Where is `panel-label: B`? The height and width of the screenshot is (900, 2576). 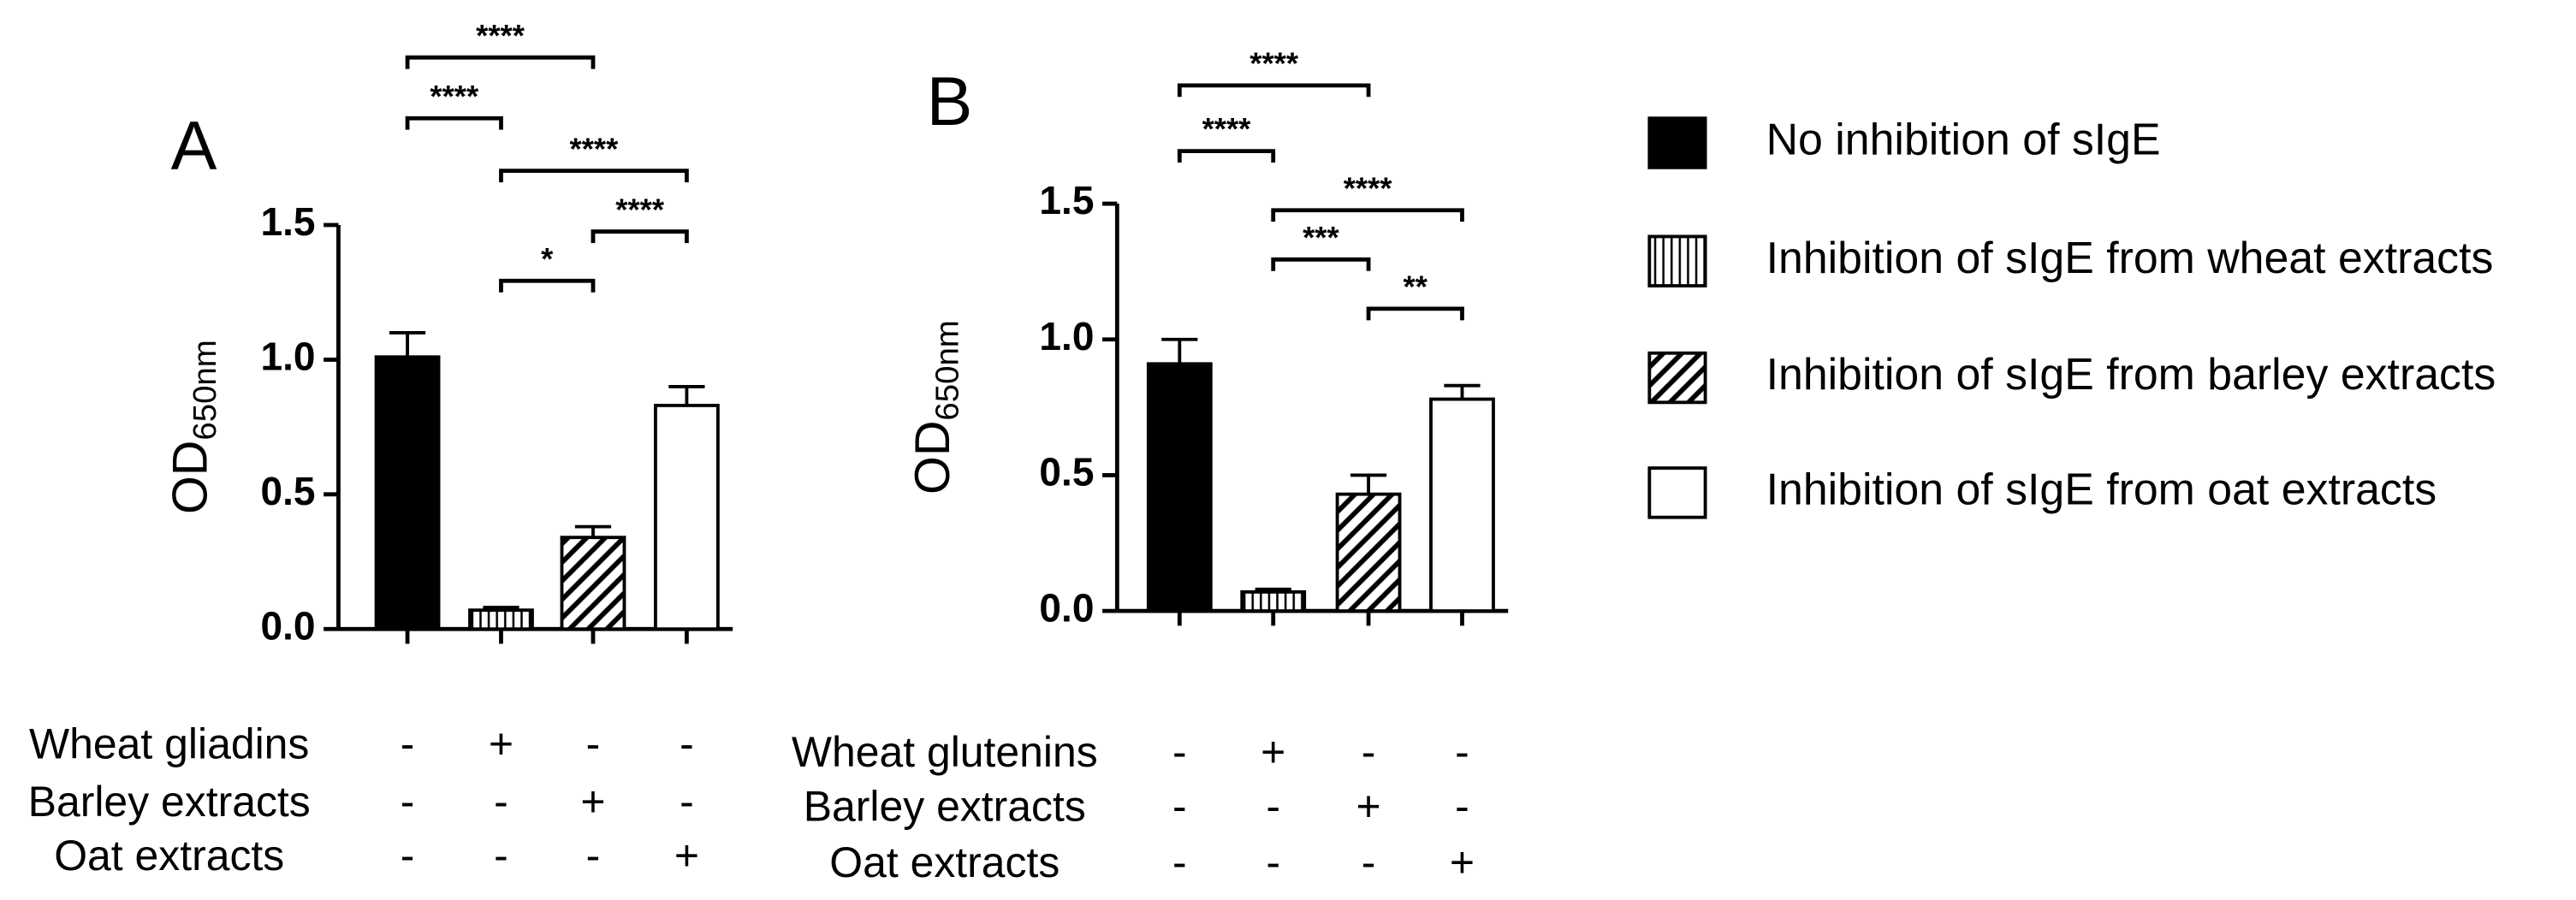
panel-label: B is located at coordinates (950, 101).